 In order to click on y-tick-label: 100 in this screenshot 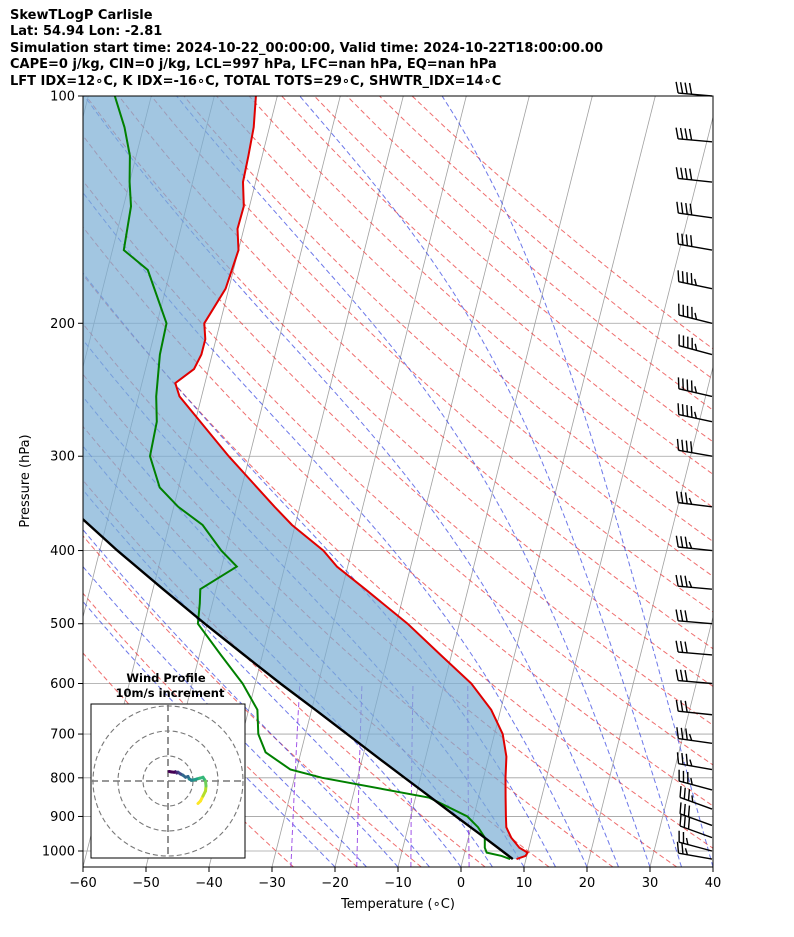, I will do `click(62, 97)`.